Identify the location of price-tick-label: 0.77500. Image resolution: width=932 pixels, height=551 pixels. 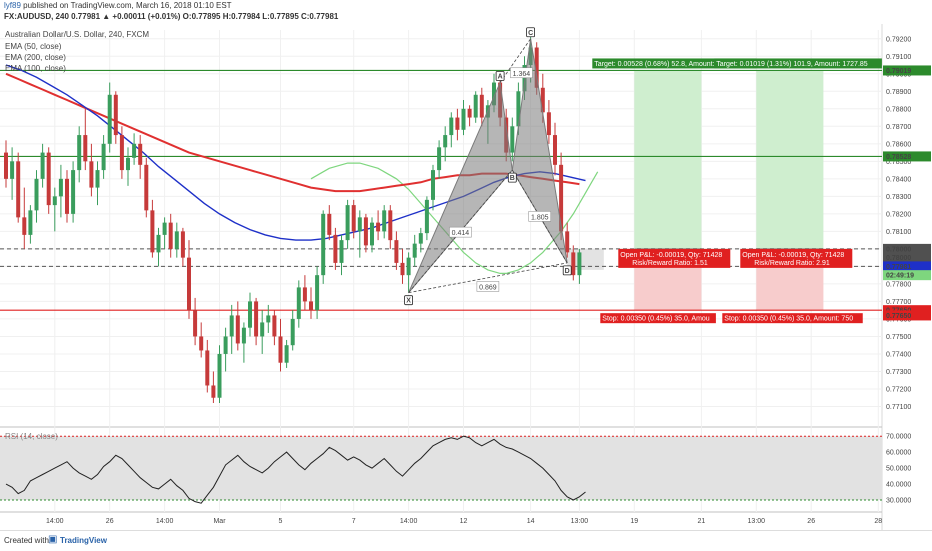
(898, 337).